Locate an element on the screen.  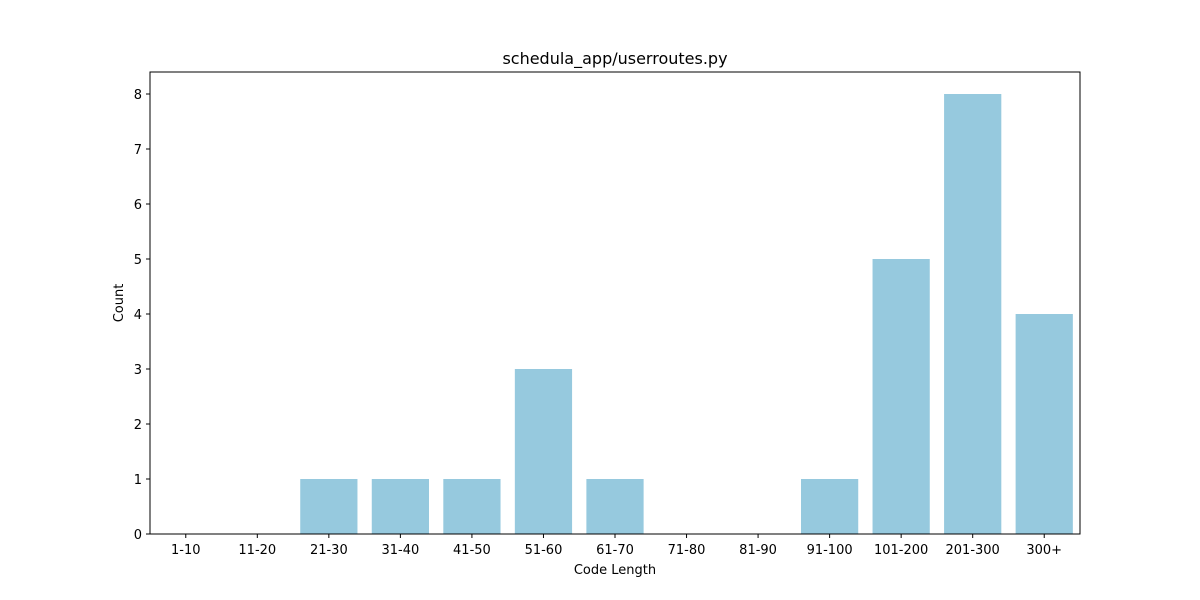
y-tick-label: 7 is located at coordinates (138, 150).